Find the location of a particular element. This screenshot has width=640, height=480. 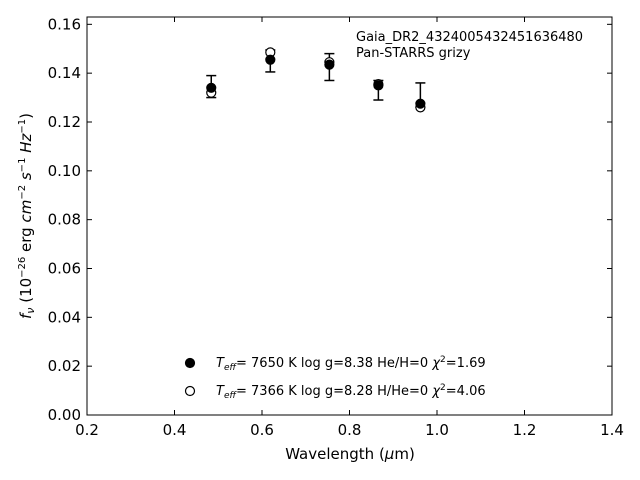

x-axis-label: Wavelength (μm) is located at coordinates (350, 454).